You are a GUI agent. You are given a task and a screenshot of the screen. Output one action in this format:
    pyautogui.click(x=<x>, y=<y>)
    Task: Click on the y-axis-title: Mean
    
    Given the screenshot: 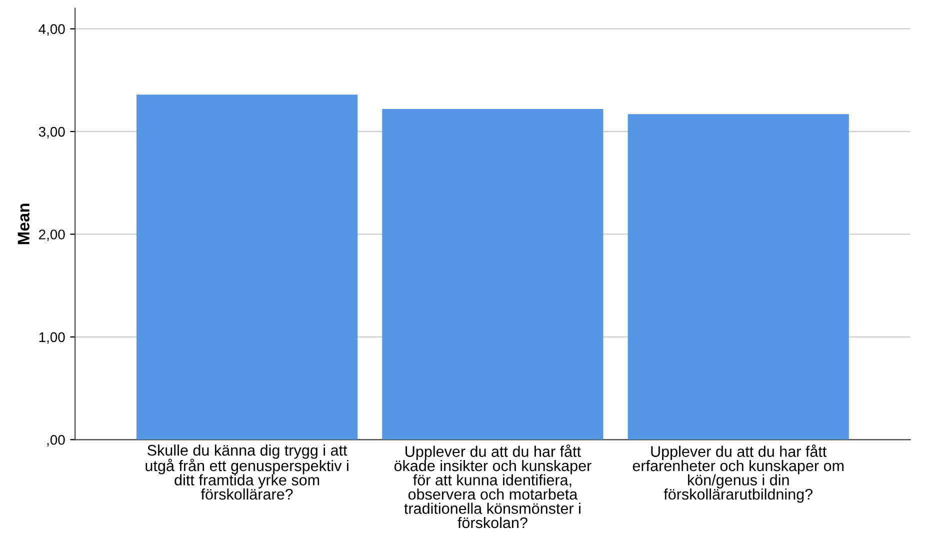 What is the action you would take?
    pyautogui.click(x=24, y=224)
    